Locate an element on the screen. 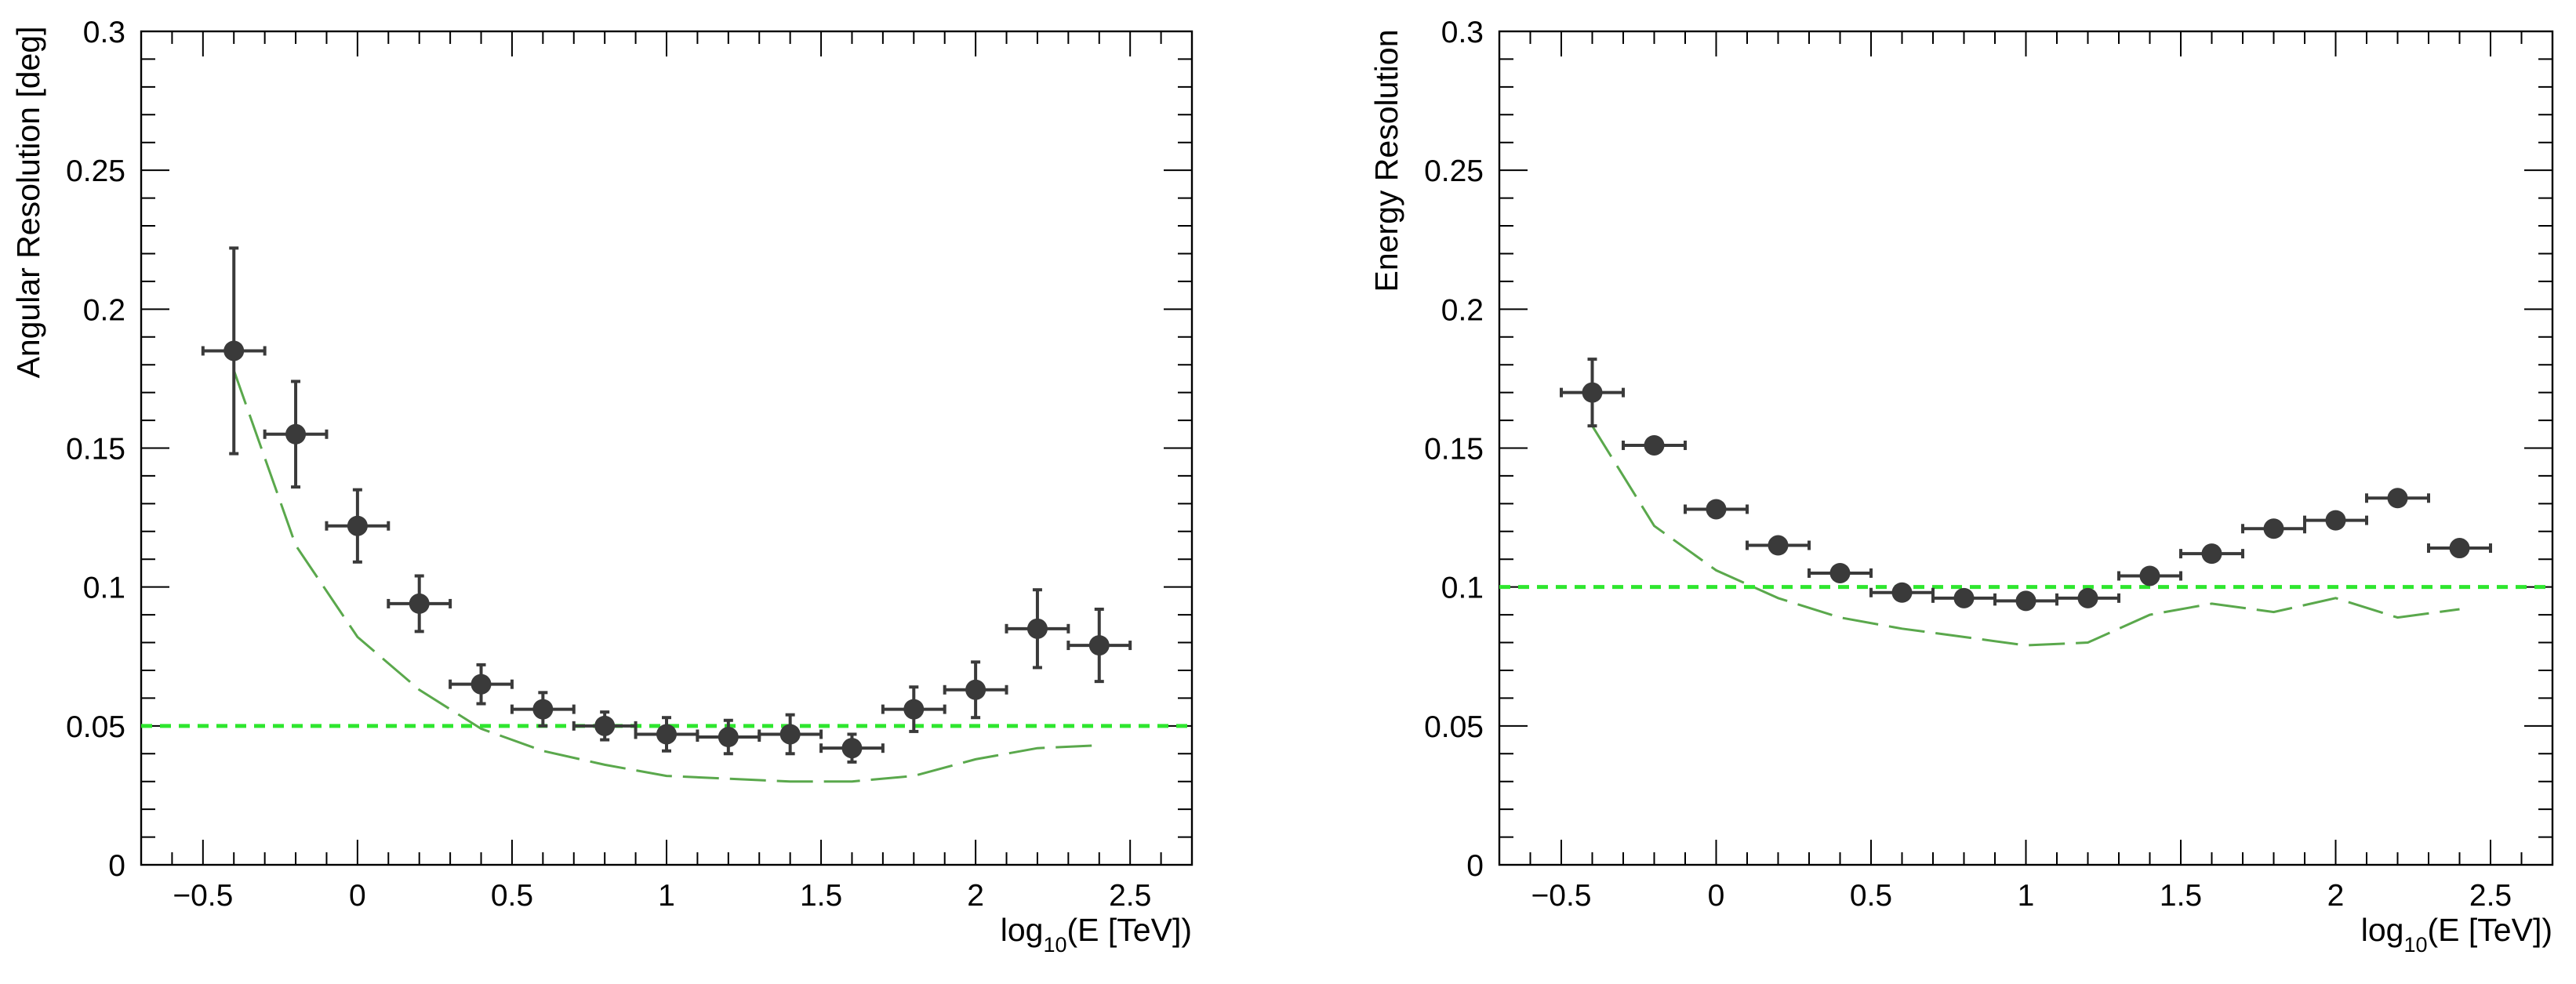 This screenshot has height=984, width=2576. y-axis-title: Angular Resolution [deg] is located at coordinates (28, 202).